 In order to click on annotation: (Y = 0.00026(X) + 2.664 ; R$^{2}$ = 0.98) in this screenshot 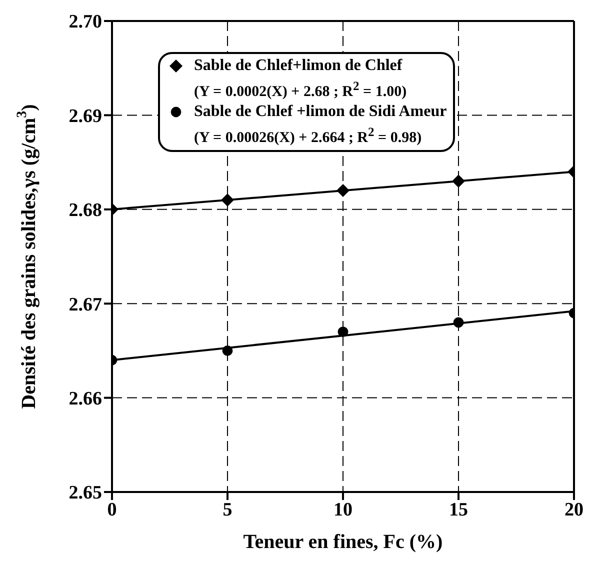, I will do `click(308, 136)`.